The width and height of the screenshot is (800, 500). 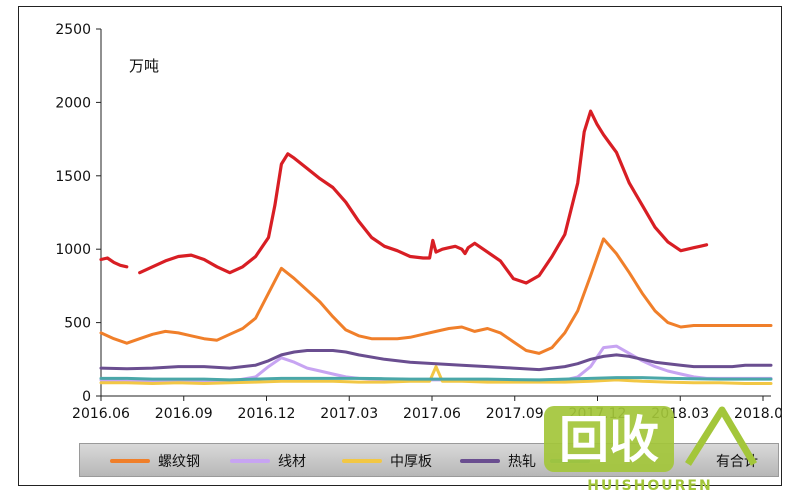 I want to click on y-tick-label: 0, so click(x=86, y=397).